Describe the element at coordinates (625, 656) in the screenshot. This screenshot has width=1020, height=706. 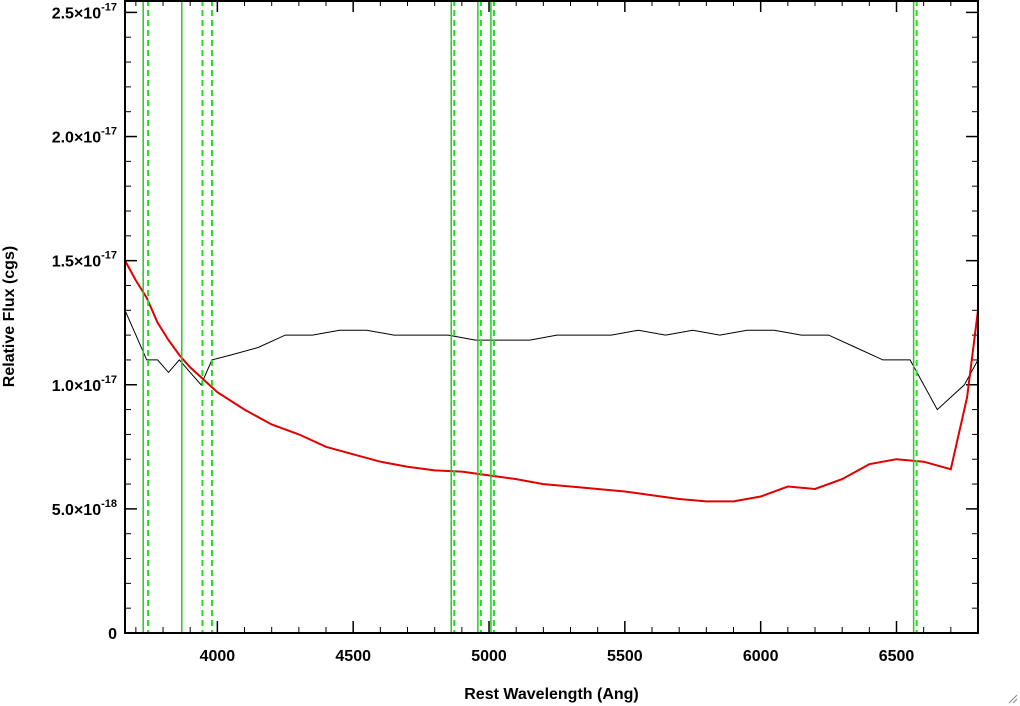
I see `x-tick-label: 5500` at that location.